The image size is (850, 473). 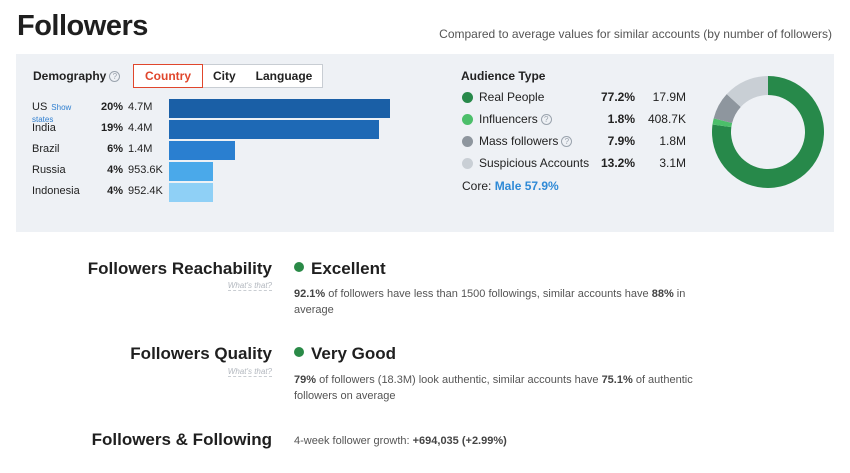 What do you see at coordinates (662, 294) in the screenshot?
I see `reachability-value-2: 88%` at bounding box center [662, 294].